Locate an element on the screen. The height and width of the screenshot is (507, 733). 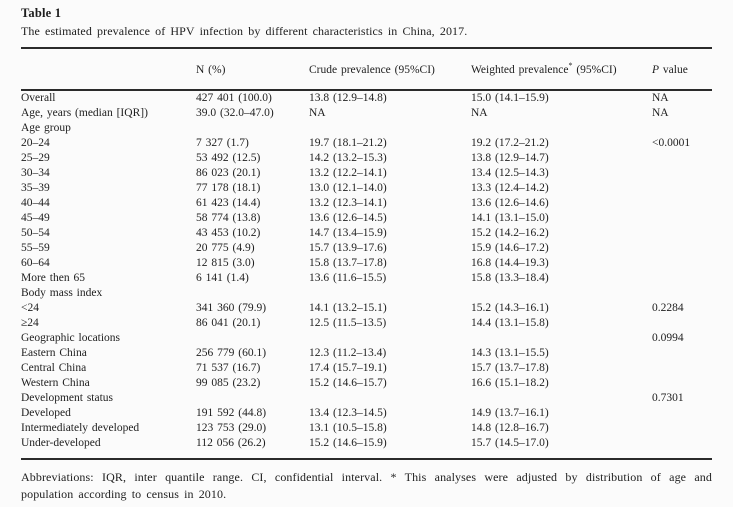
table-row: Geographic locations 0.0994 is located at coordinates (366, 338).